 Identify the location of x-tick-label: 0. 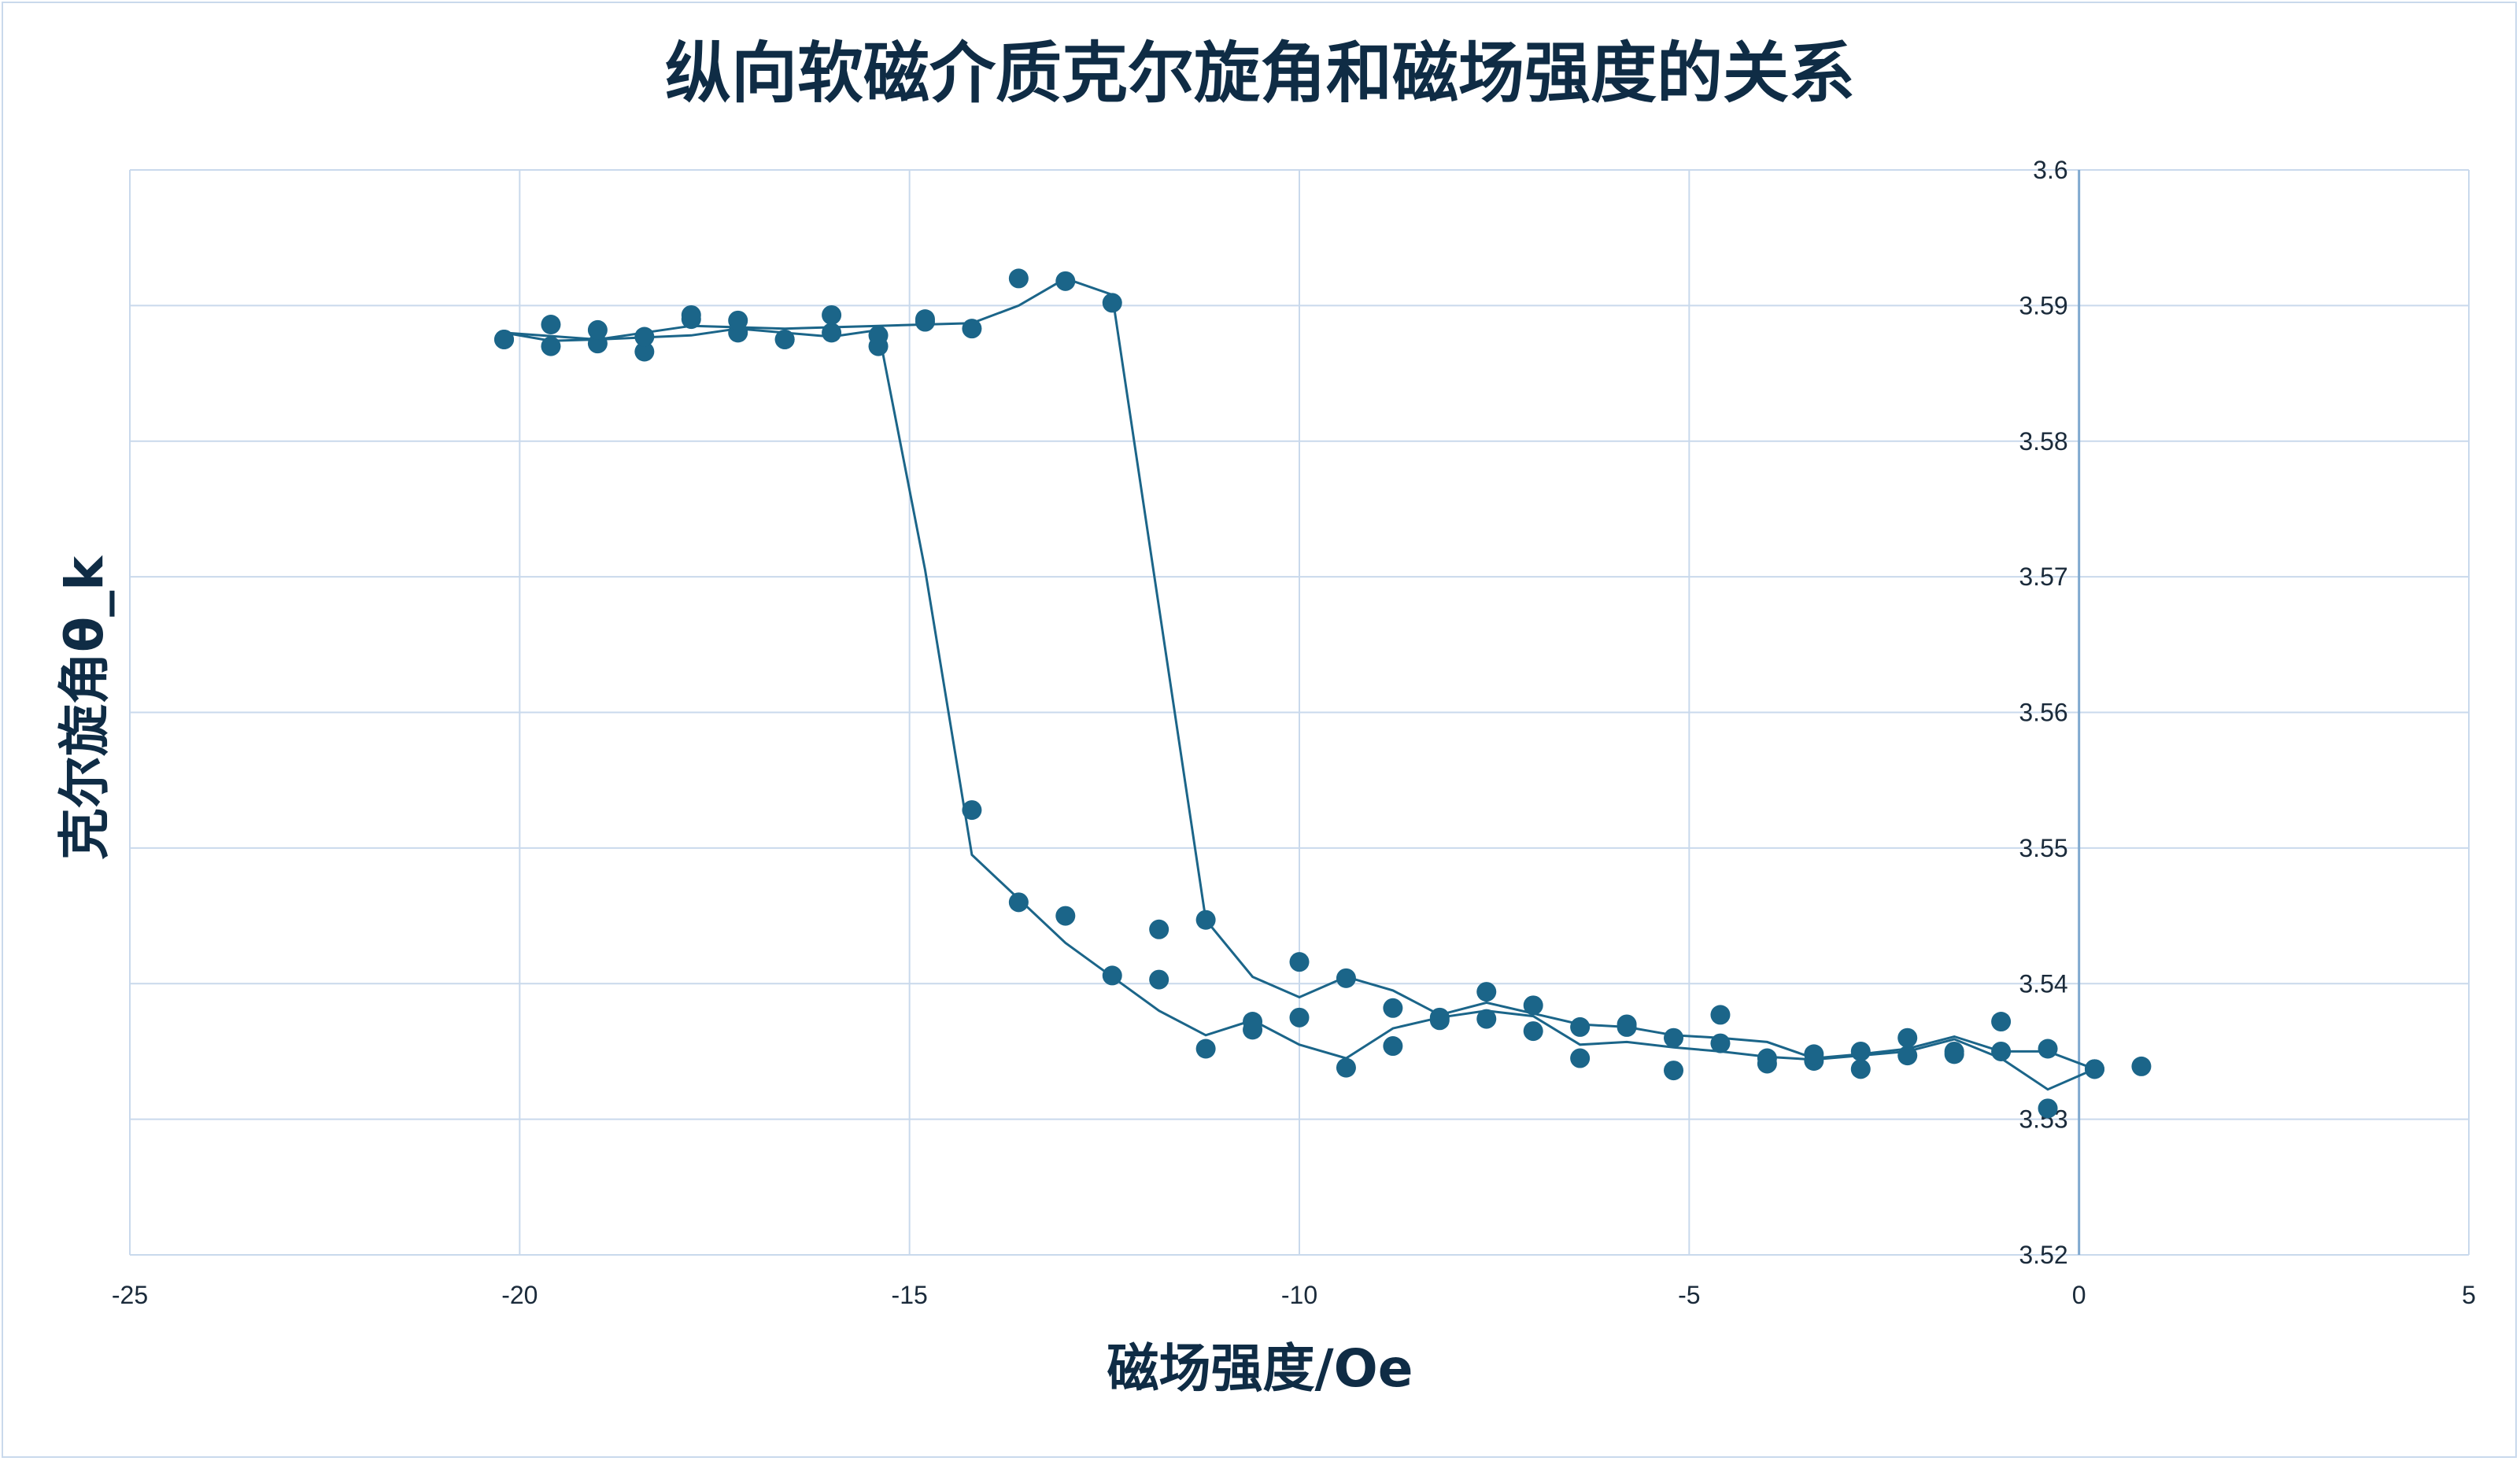
(2079, 1295).